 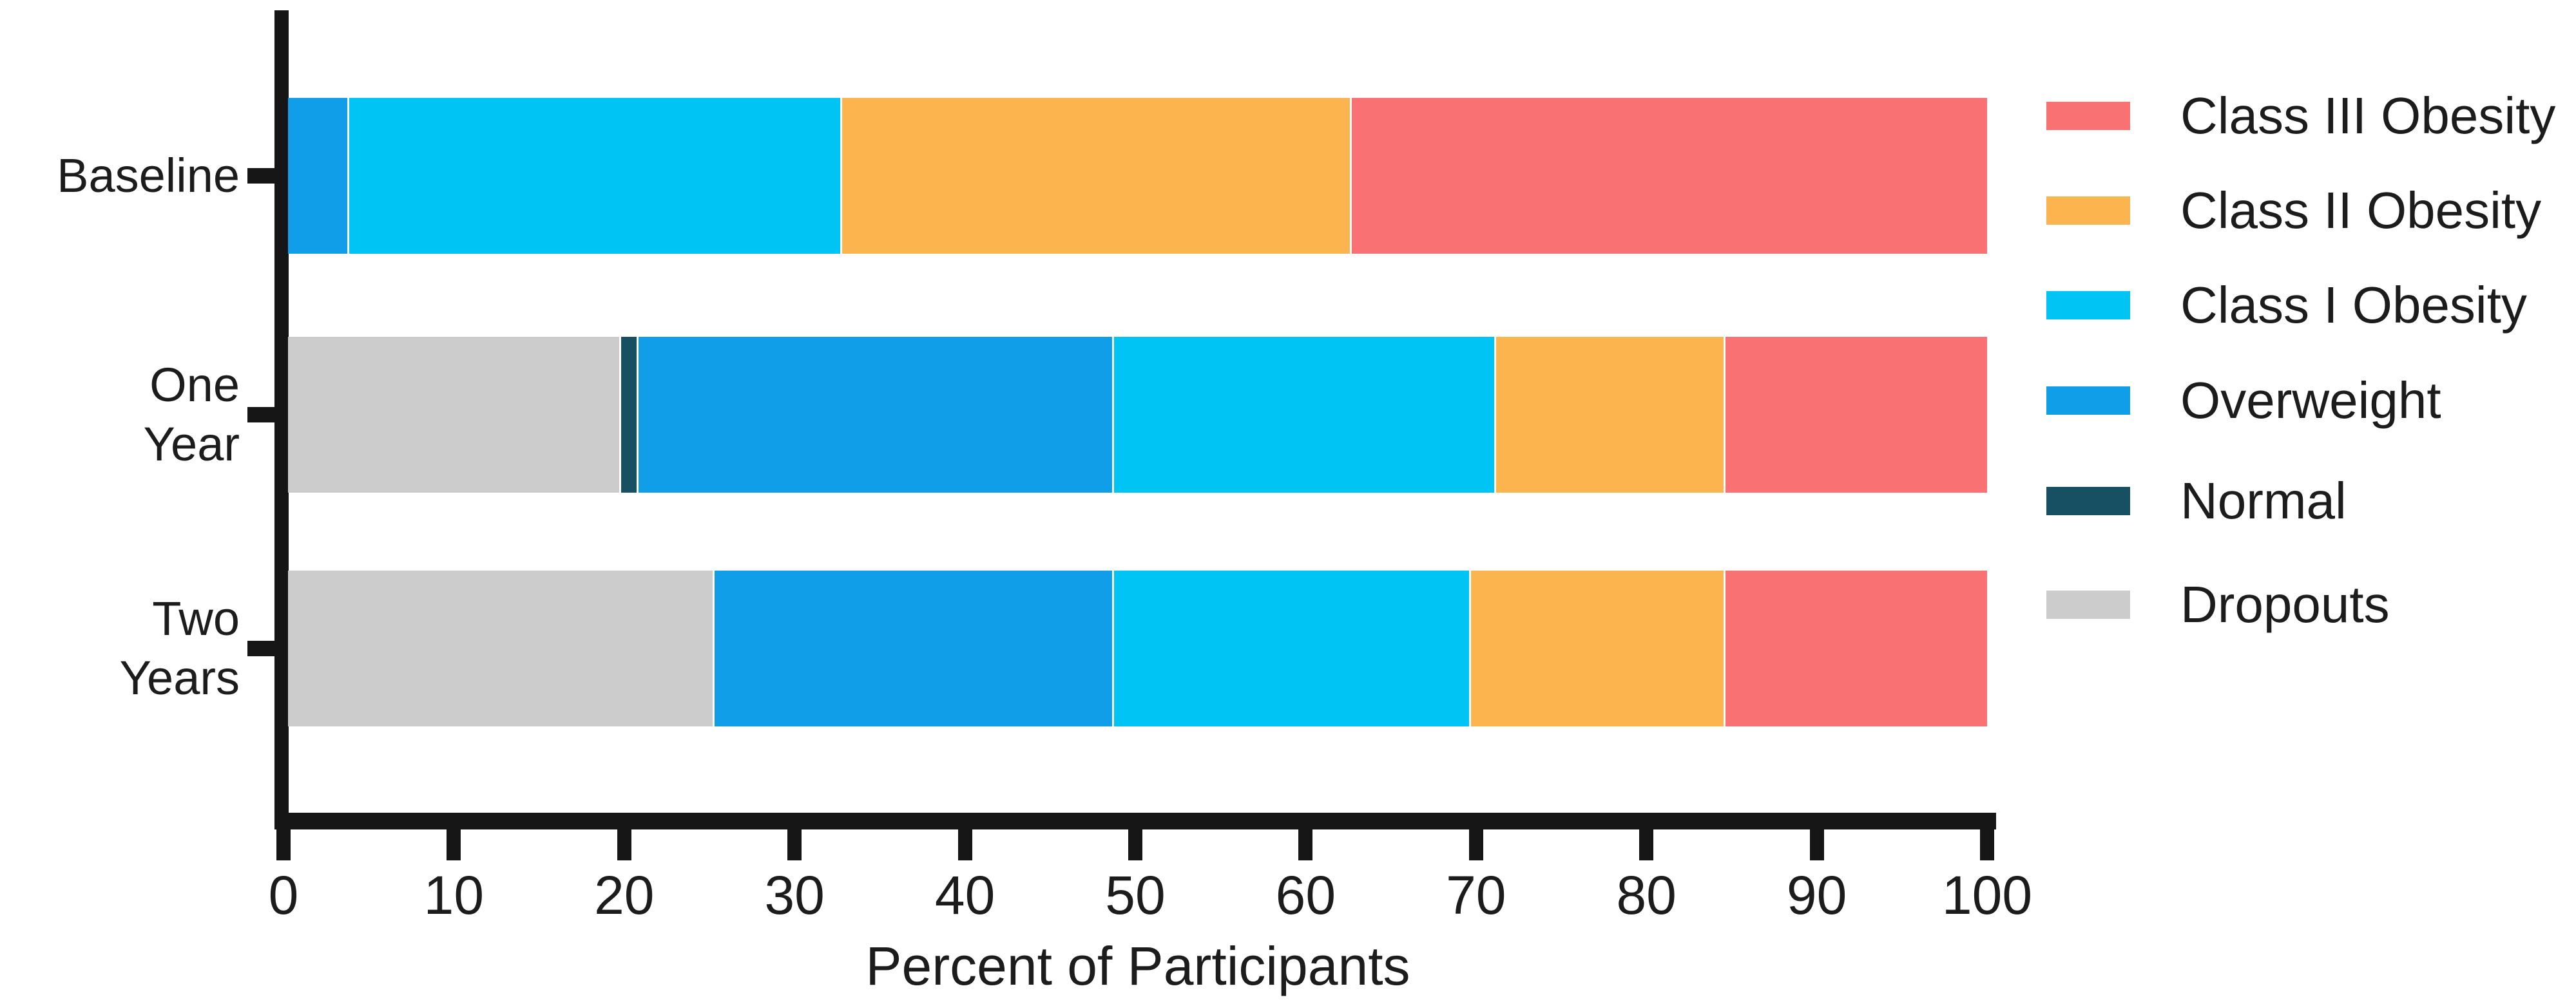 What do you see at coordinates (1987, 895) in the screenshot?
I see `x-tick-label-100: 100` at bounding box center [1987, 895].